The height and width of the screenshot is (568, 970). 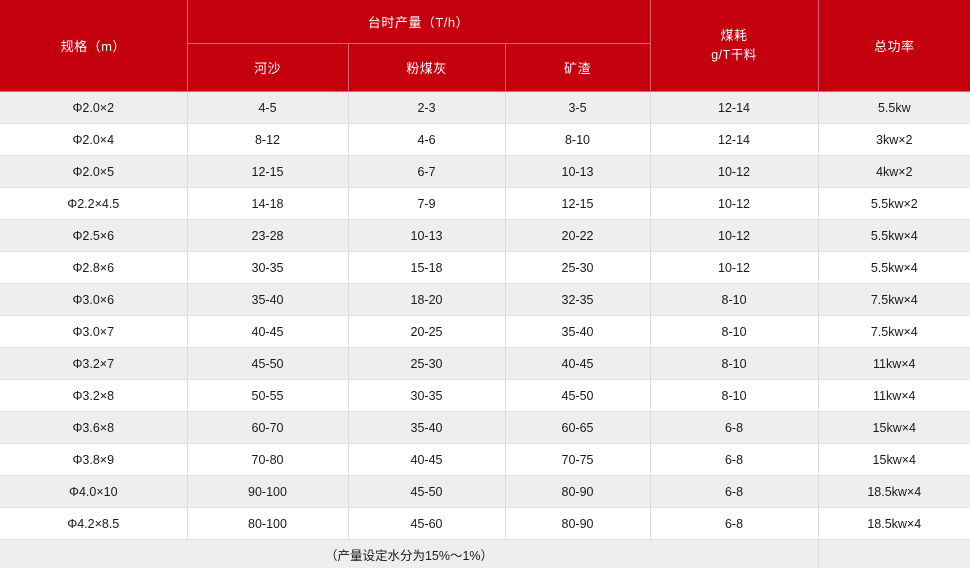 What do you see at coordinates (894, 554) in the screenshot?
I see `footnote-spacer-cell` at bounding box center [894, 554].